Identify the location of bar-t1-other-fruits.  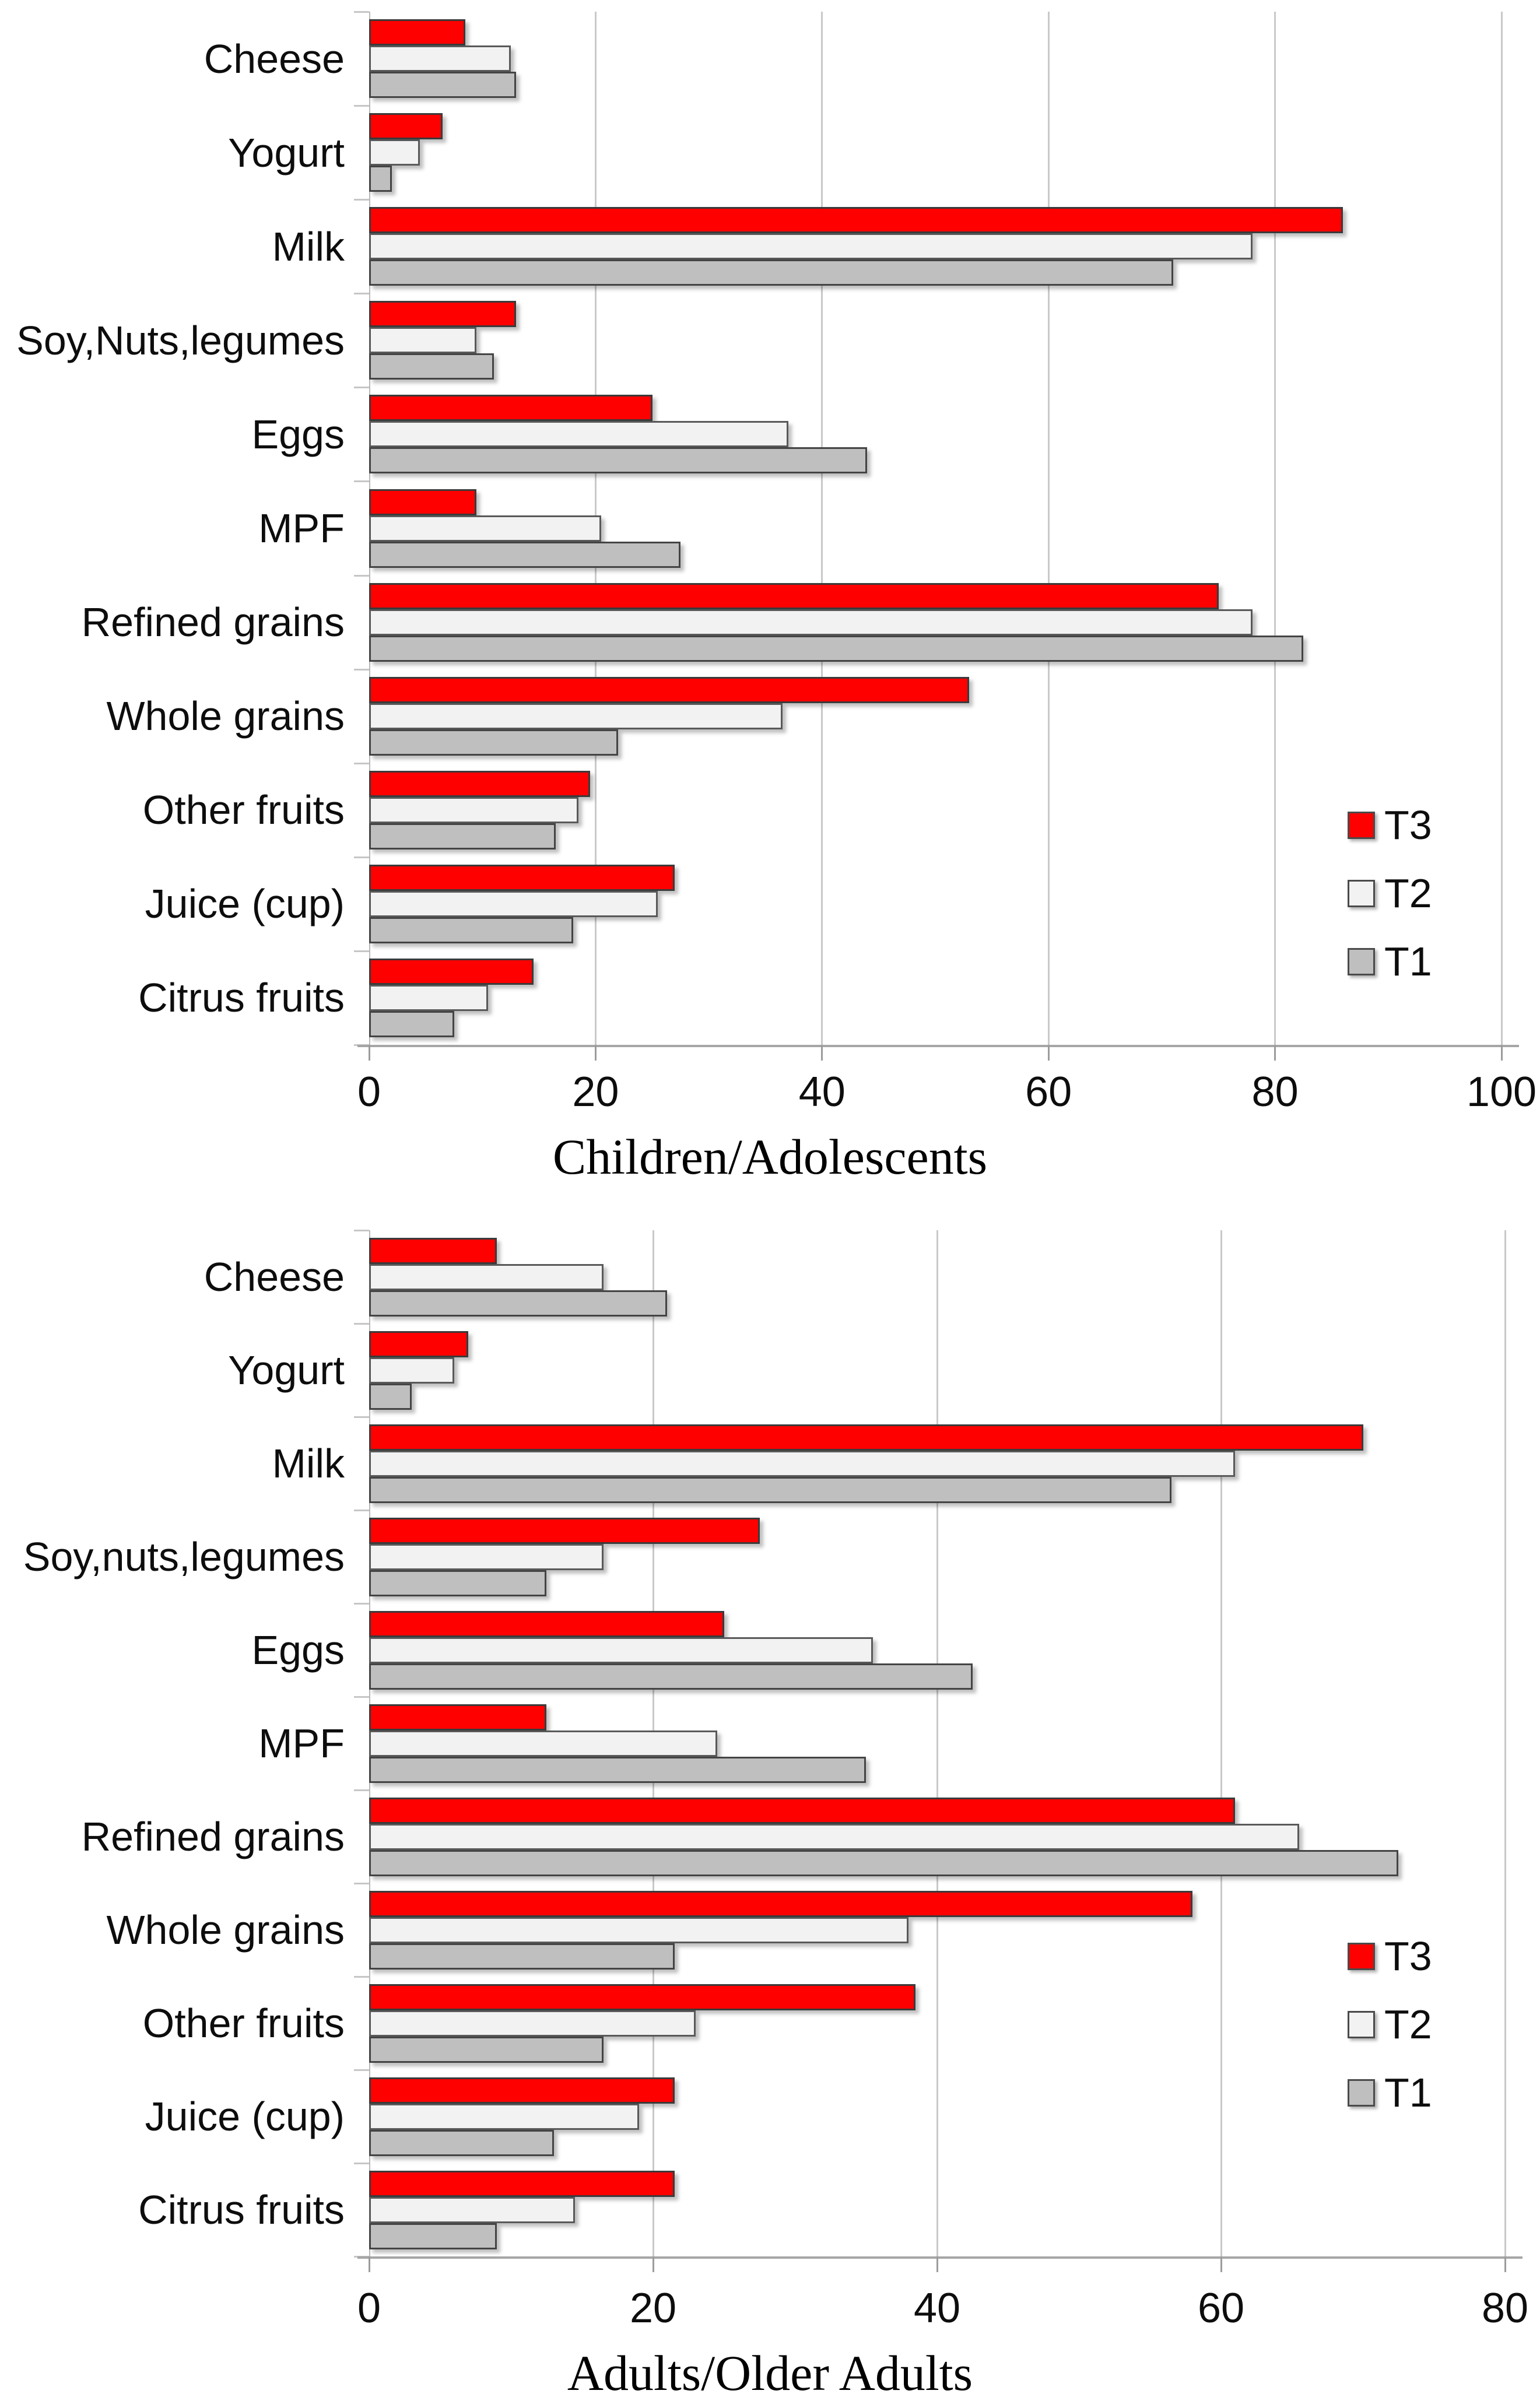
(462, 836).